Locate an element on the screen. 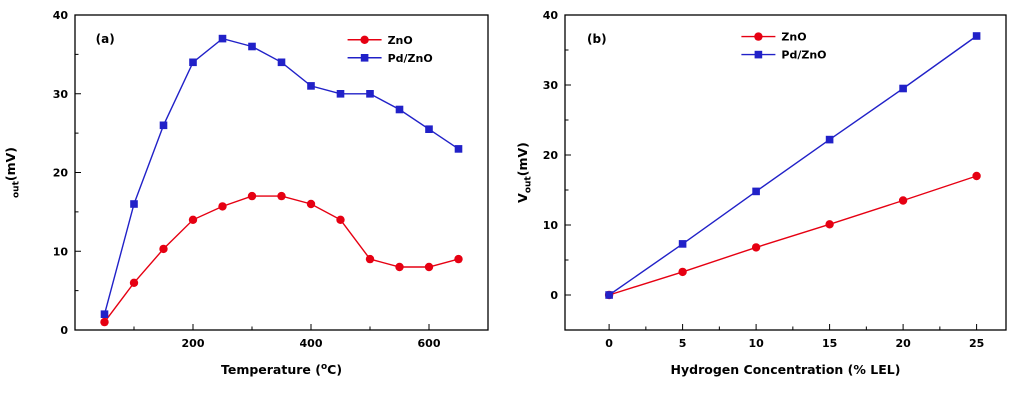  panel-label: (b) is located at coordinates (597, 39).